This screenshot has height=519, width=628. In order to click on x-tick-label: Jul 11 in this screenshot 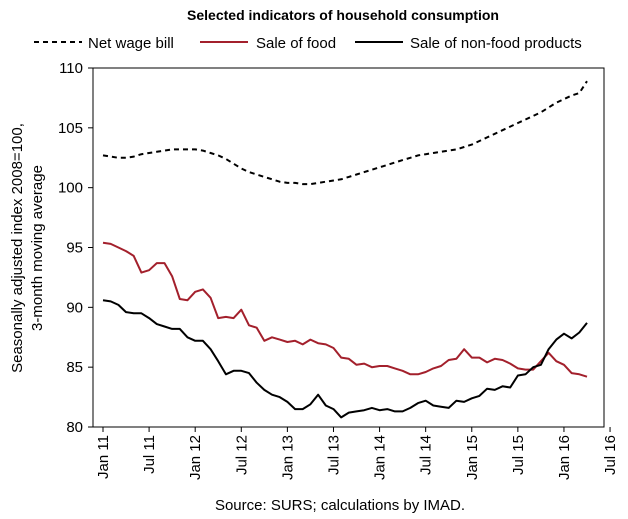, I will do `click(149, 454)`.